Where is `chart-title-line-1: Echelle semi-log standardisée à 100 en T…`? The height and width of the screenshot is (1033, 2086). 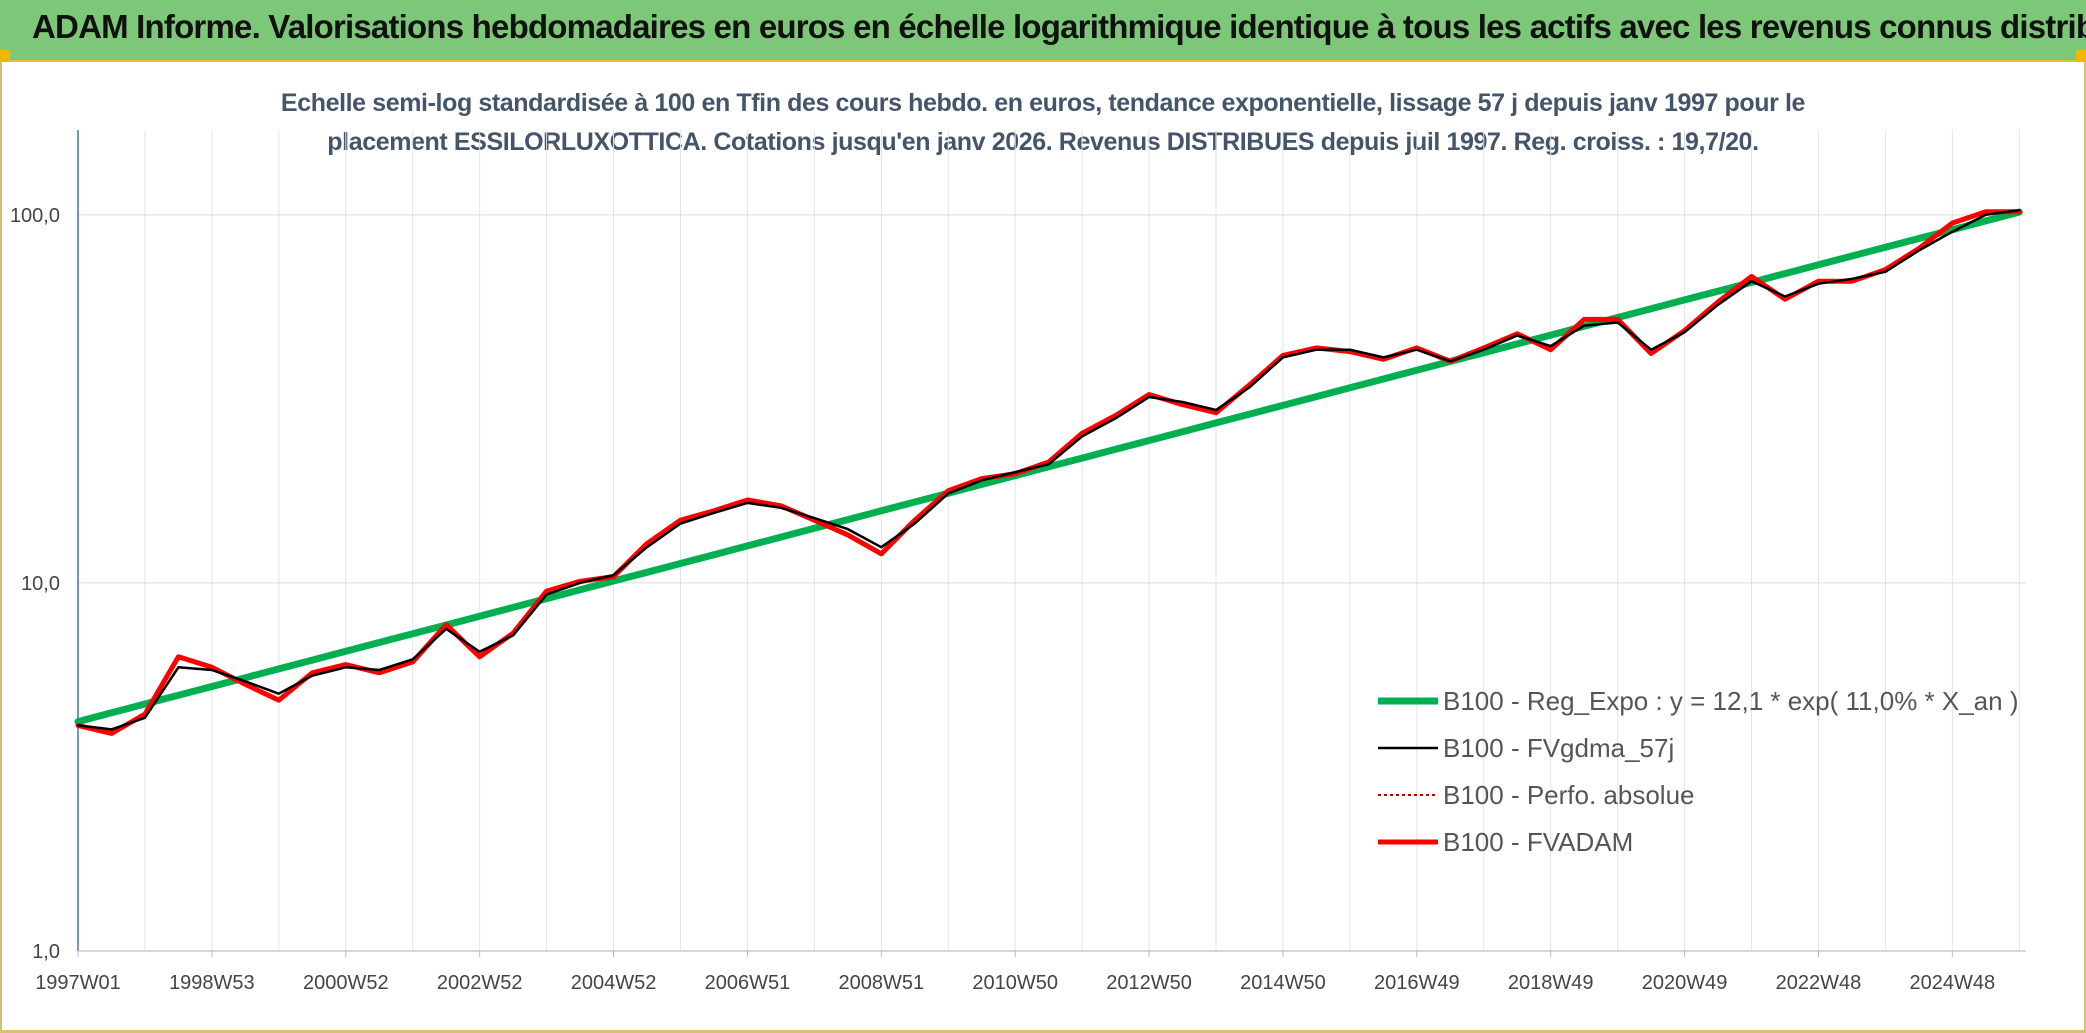 chart-title-line-1: Echelle semi-log standardisée à 100 en T… is located at coordinates (1043, 103).